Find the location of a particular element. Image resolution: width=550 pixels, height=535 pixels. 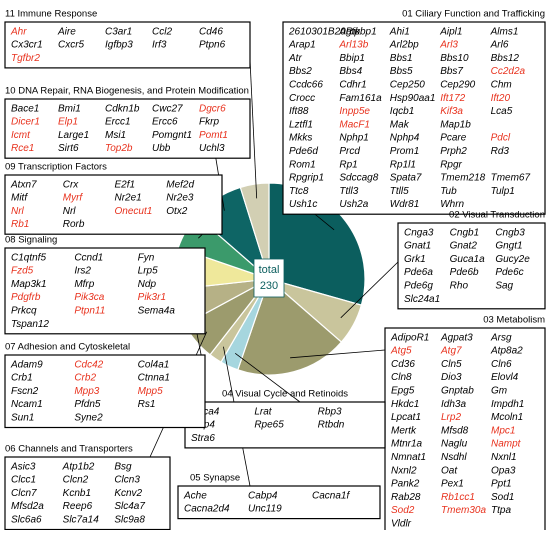

gene-label: Pomgnt1 is located at coordinates (172, 135).